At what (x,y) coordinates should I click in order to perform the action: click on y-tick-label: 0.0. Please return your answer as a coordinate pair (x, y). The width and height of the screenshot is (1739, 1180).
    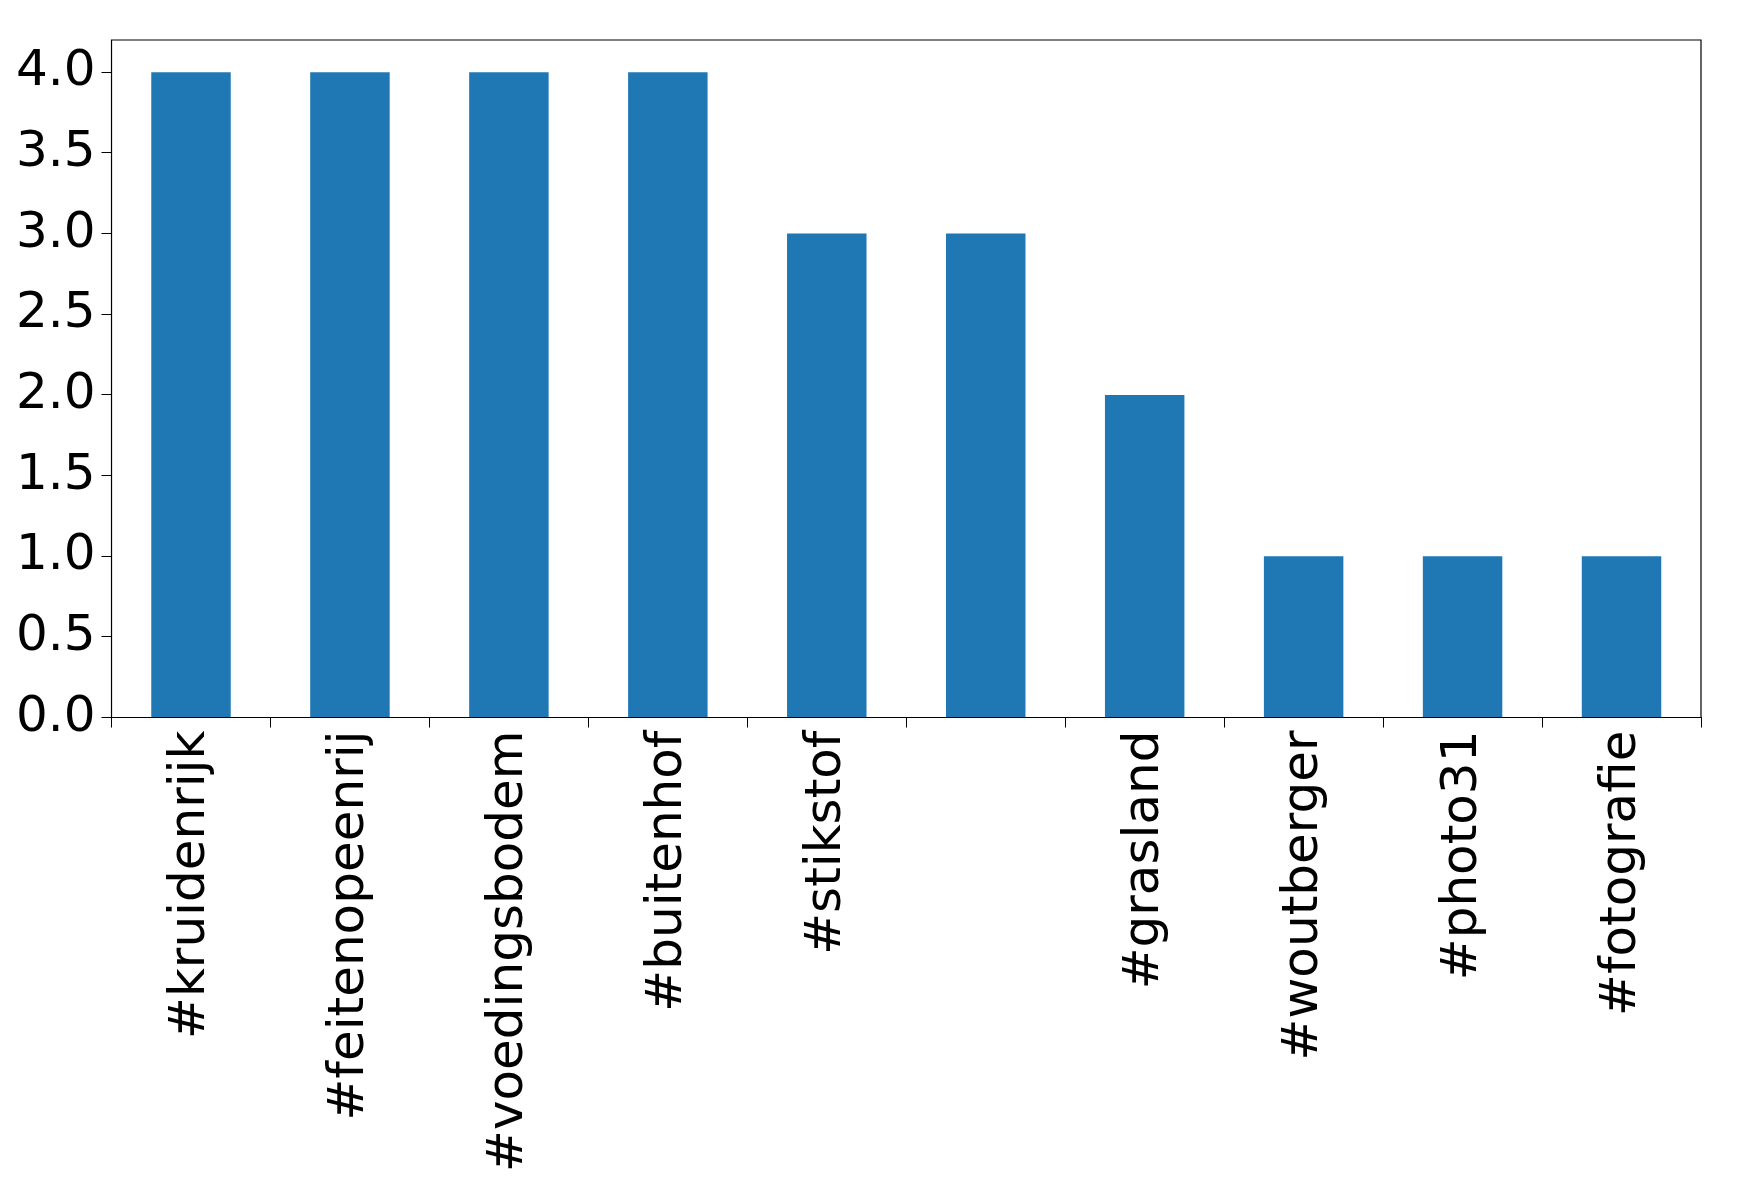
    Looking at the image, I should click on (55, 713).